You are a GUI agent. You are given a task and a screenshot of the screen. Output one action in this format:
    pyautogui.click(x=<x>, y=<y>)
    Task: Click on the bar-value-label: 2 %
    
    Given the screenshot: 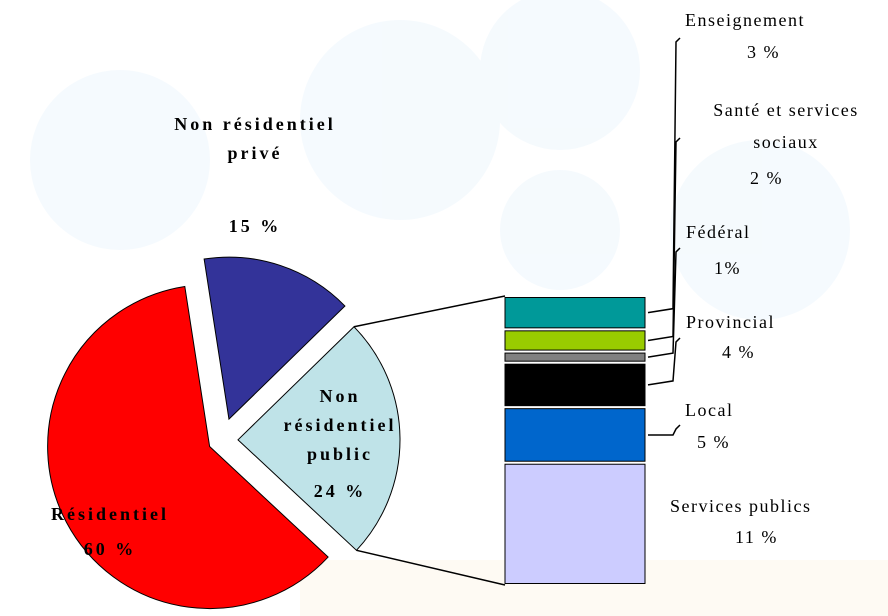 What is the action you would take?
    pyautogui.click(x=766, y=178)
    